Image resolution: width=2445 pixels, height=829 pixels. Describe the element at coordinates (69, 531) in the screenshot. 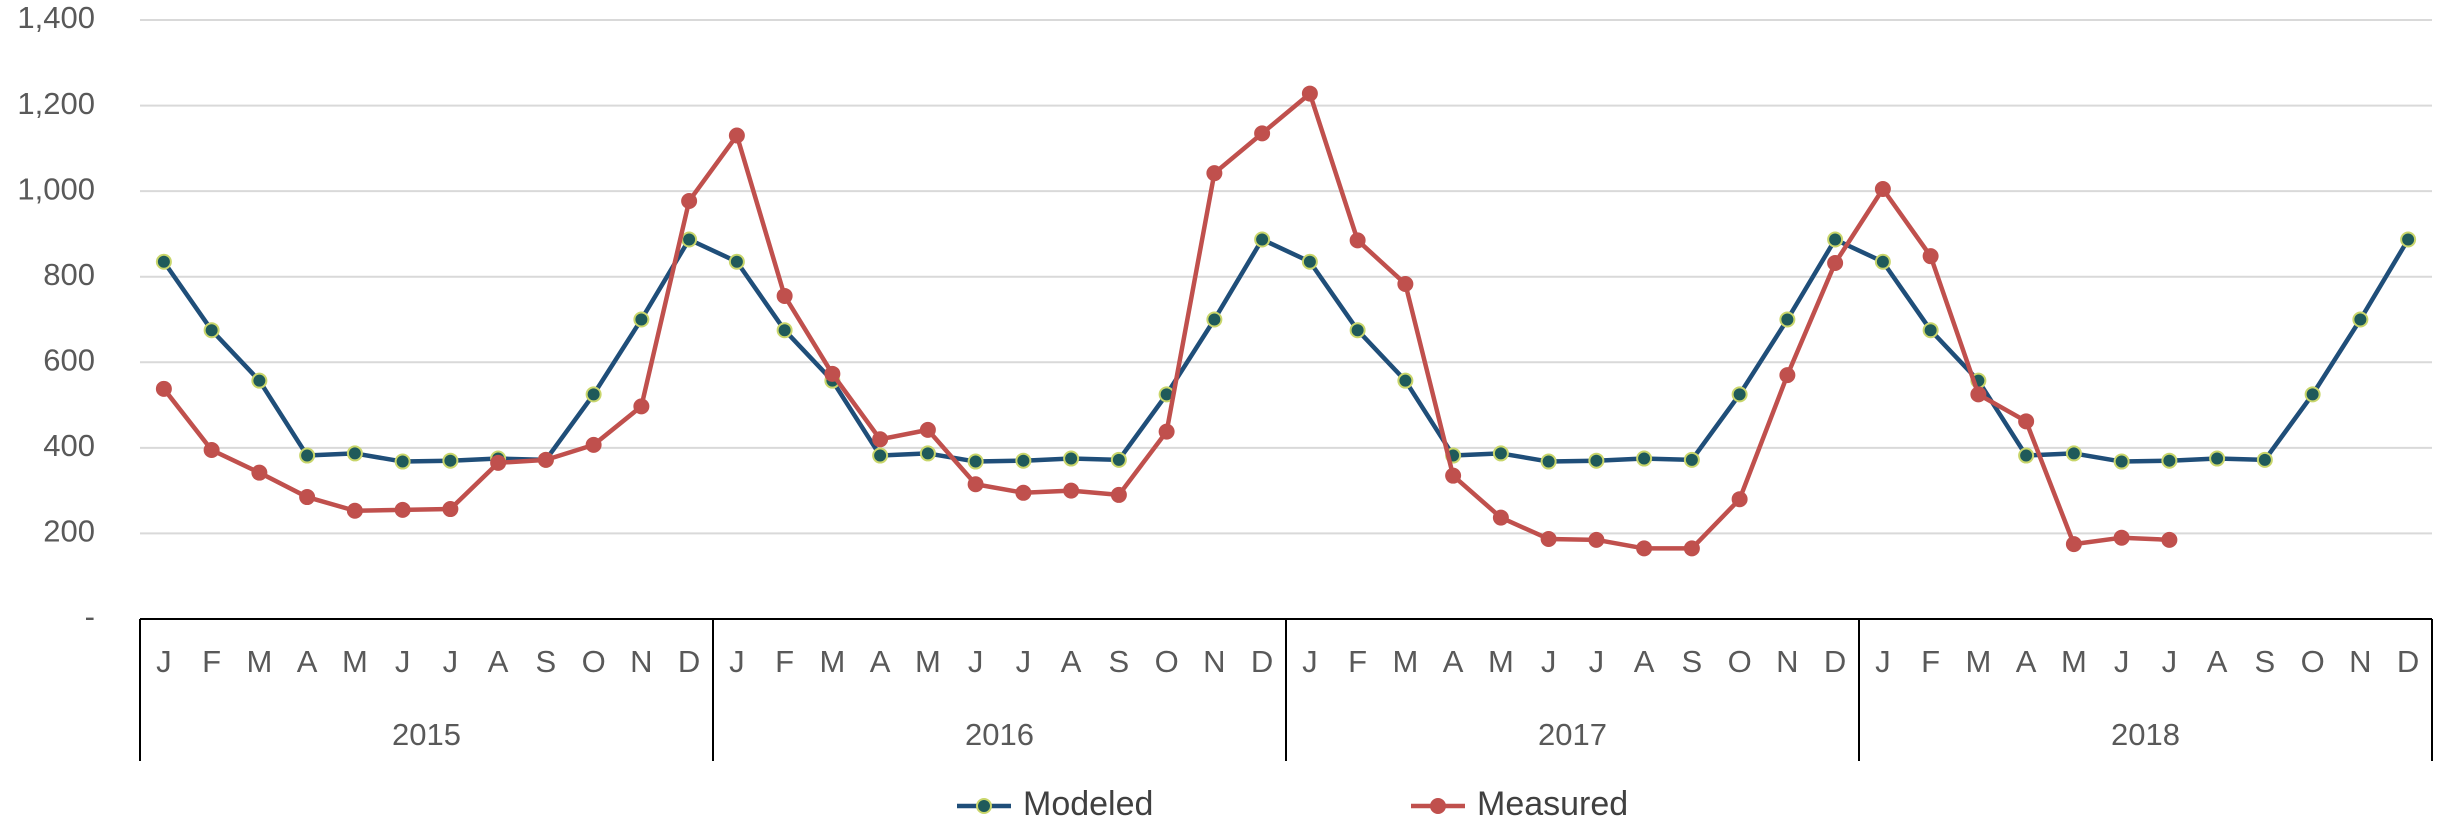

I see `y-tick-label: 200` at that location.